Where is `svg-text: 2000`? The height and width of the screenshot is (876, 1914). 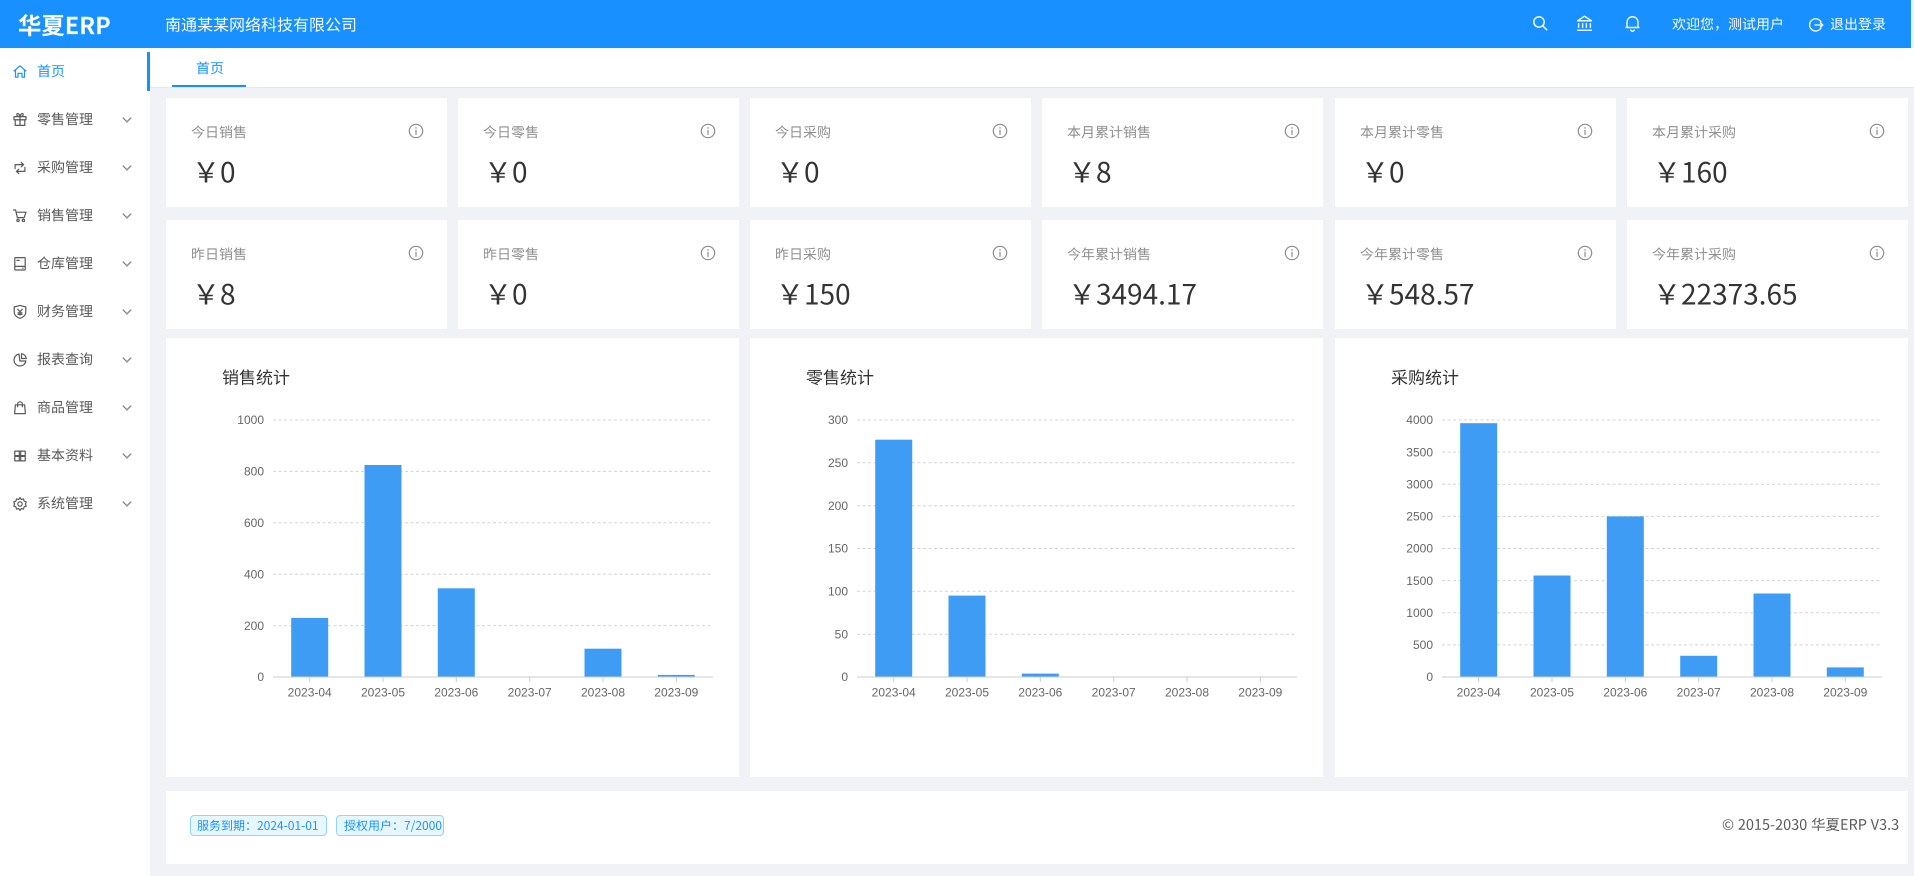
svg-text: 2000 is located at coordinates (1419, 549).